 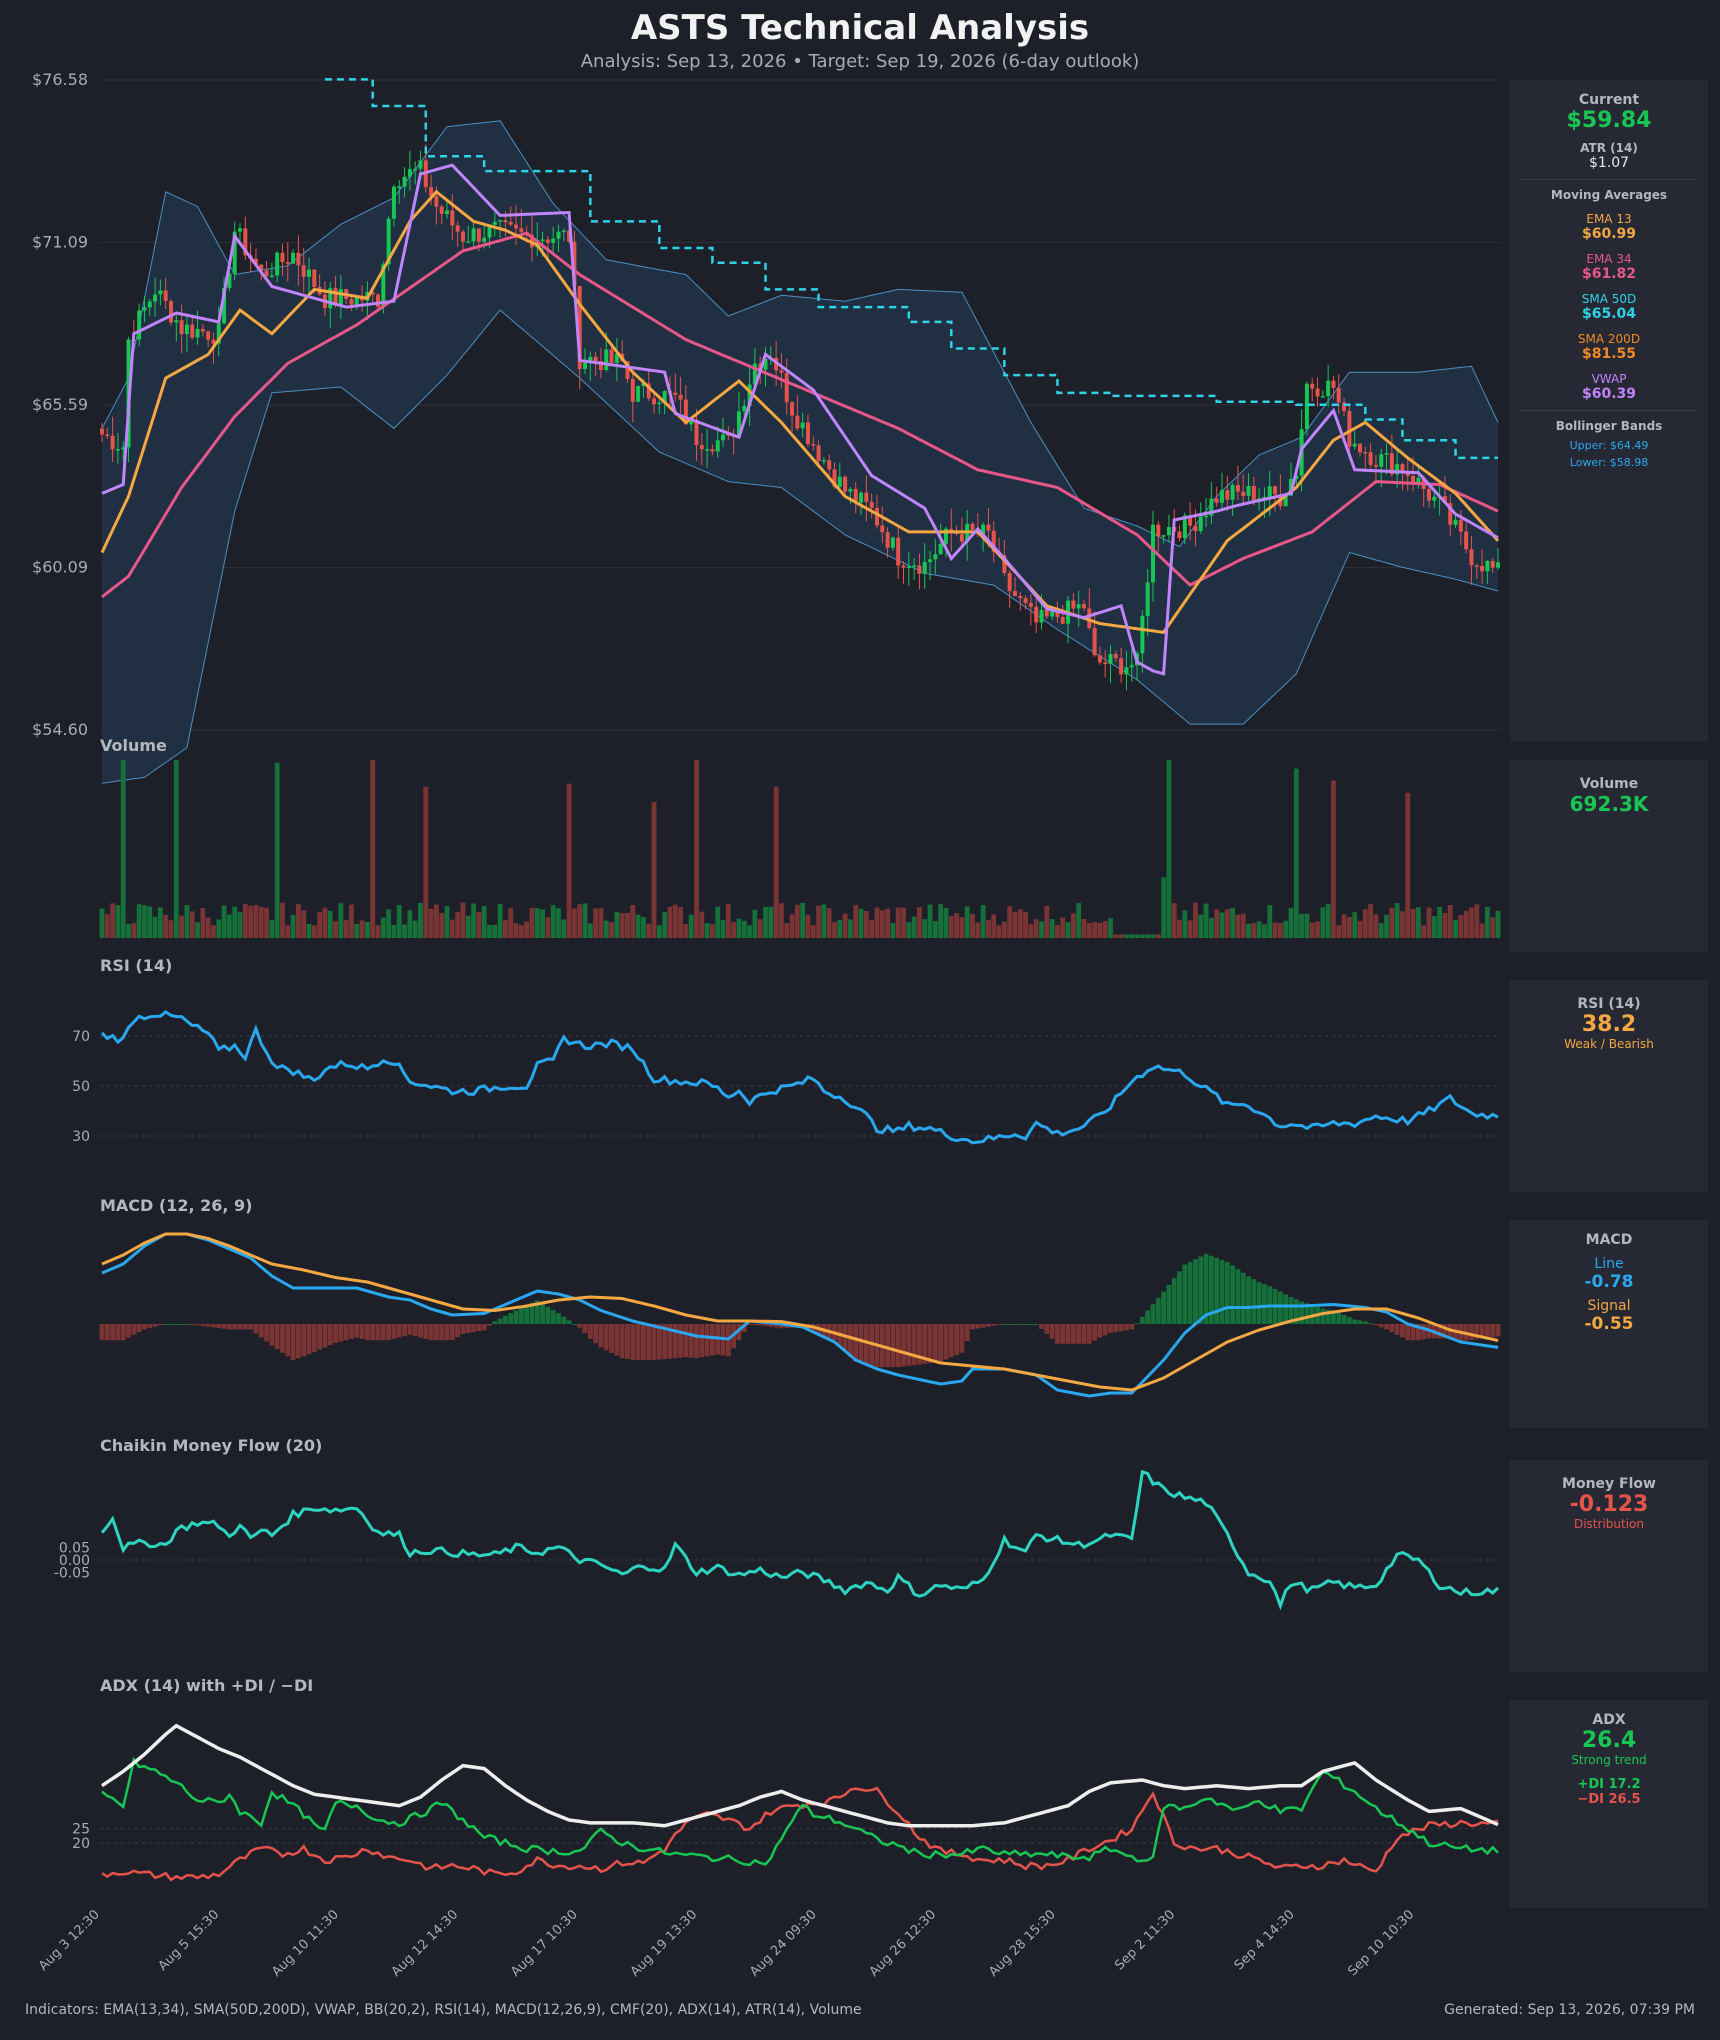 I want to click on rsi-label: RSI (14), so click(x=1609, y=1004).